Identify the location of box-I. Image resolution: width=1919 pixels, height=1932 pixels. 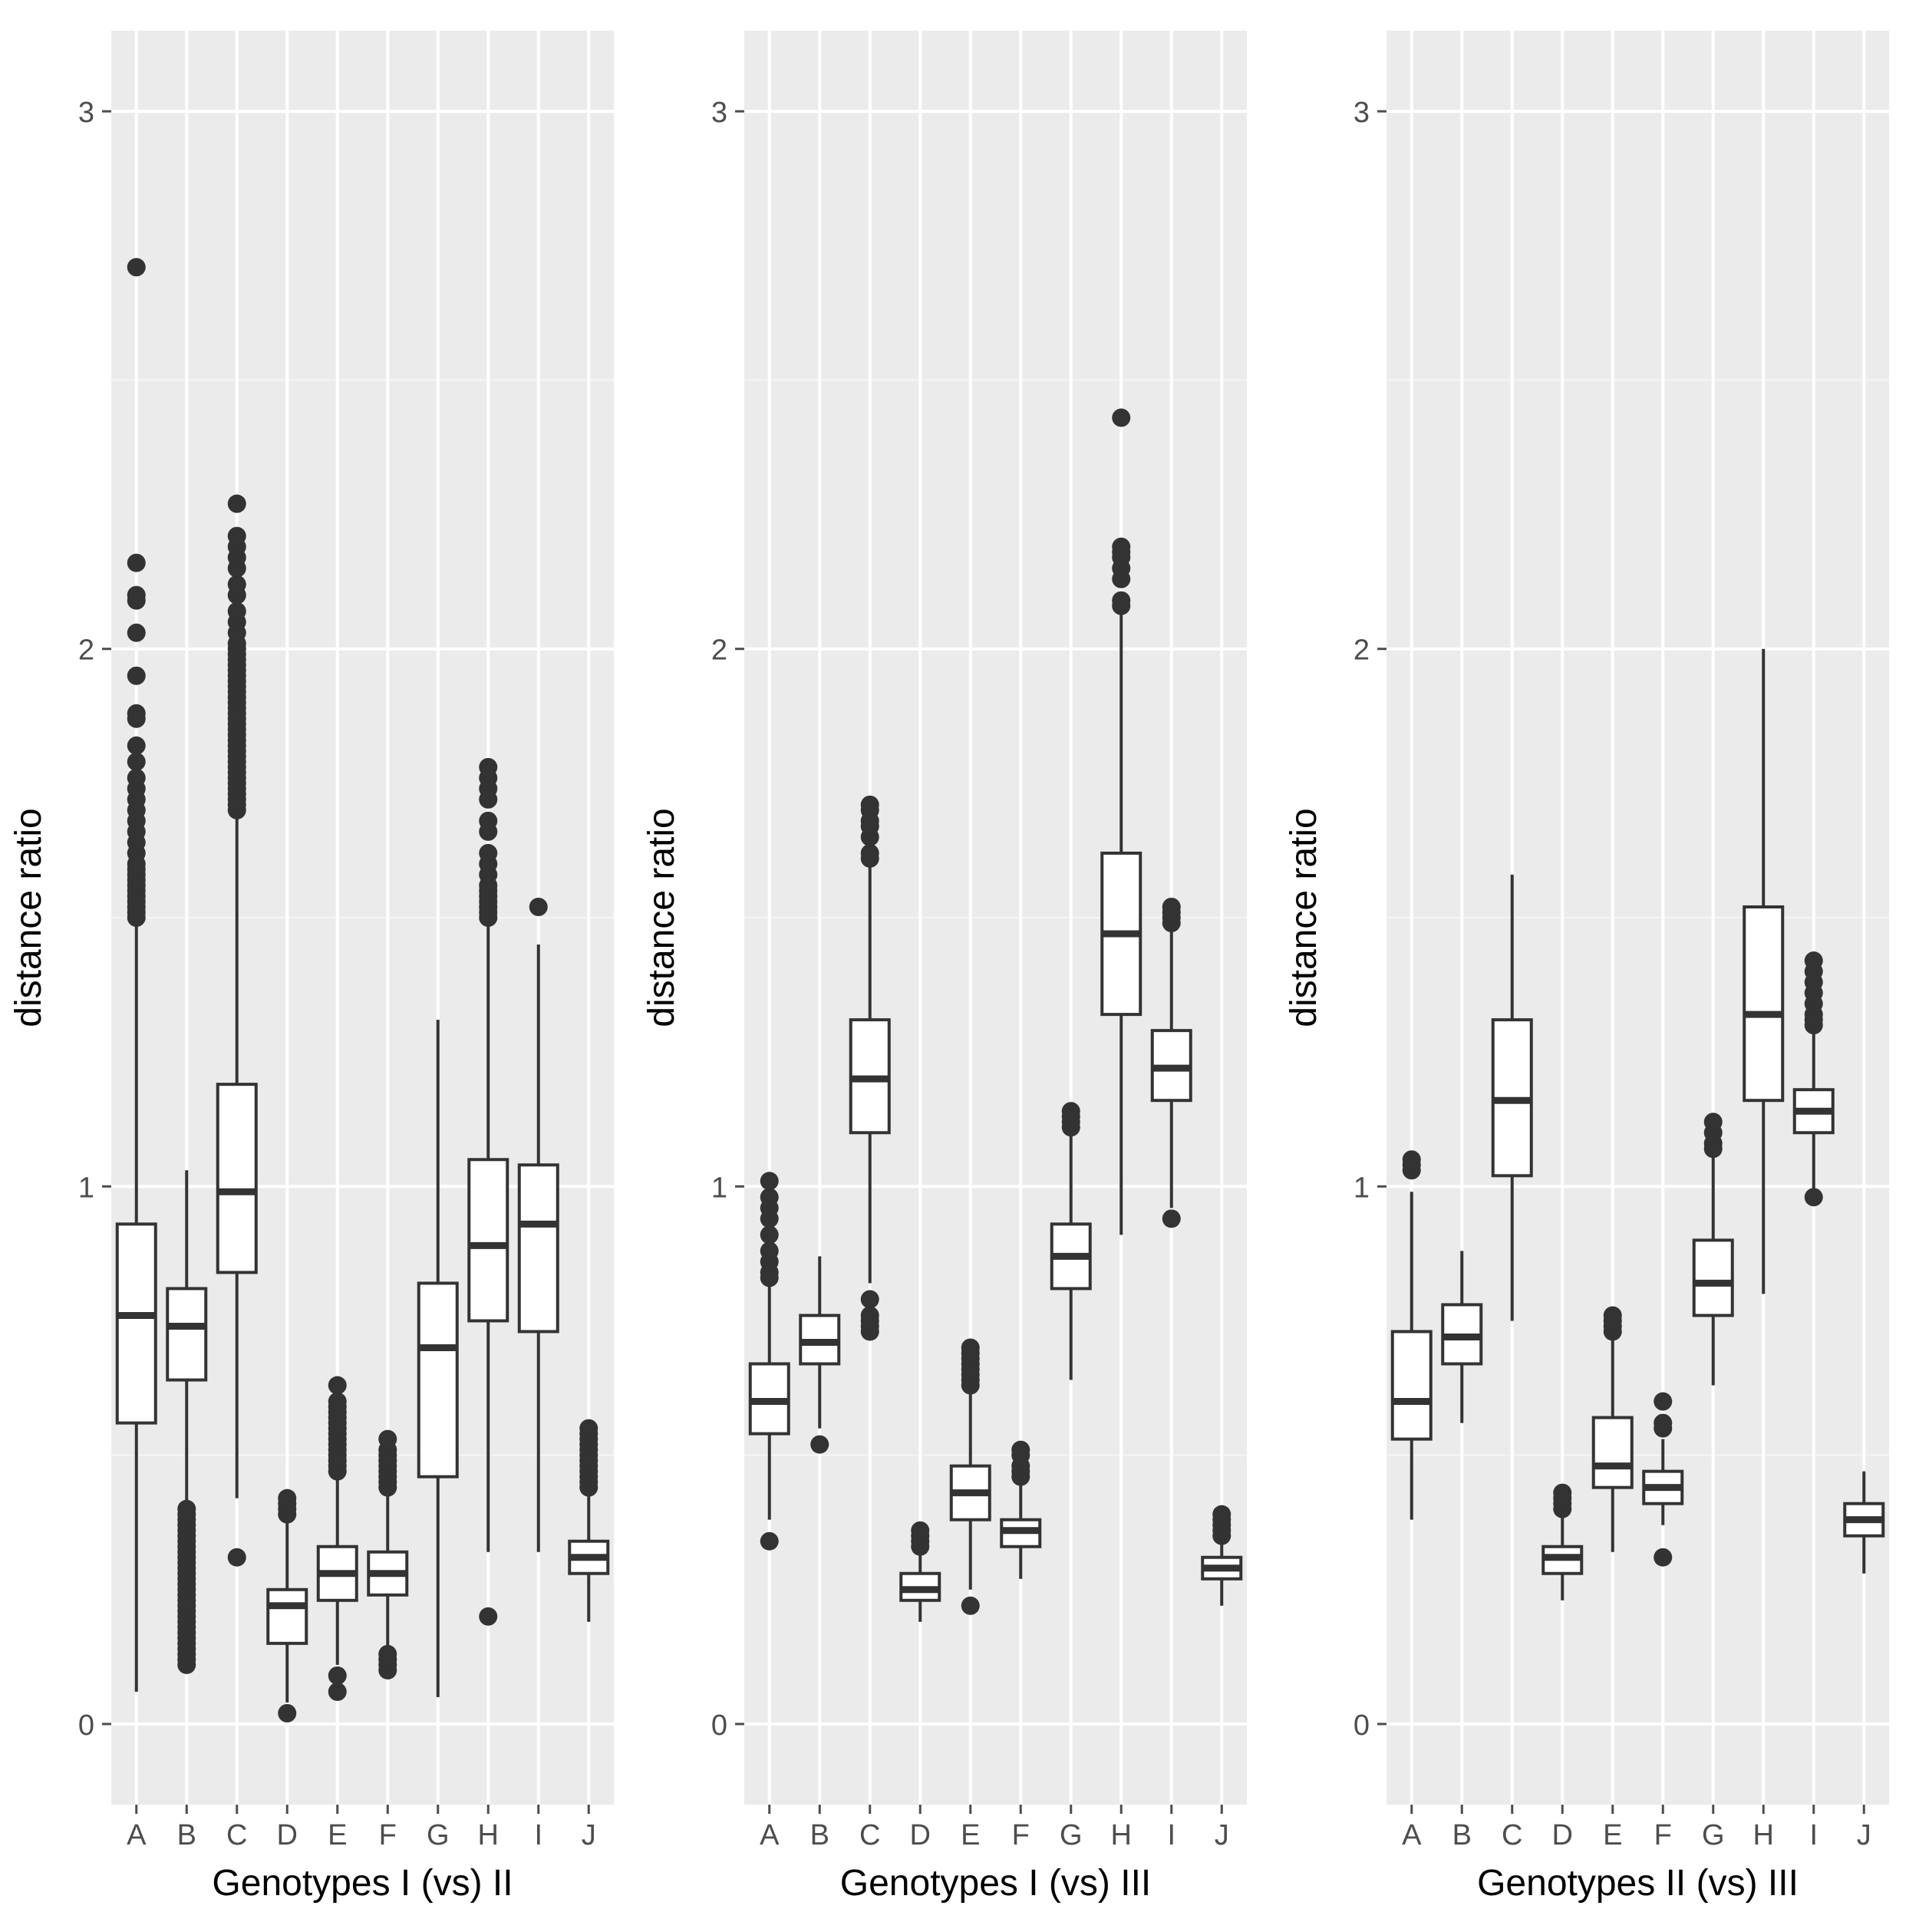
(1814, 1079).